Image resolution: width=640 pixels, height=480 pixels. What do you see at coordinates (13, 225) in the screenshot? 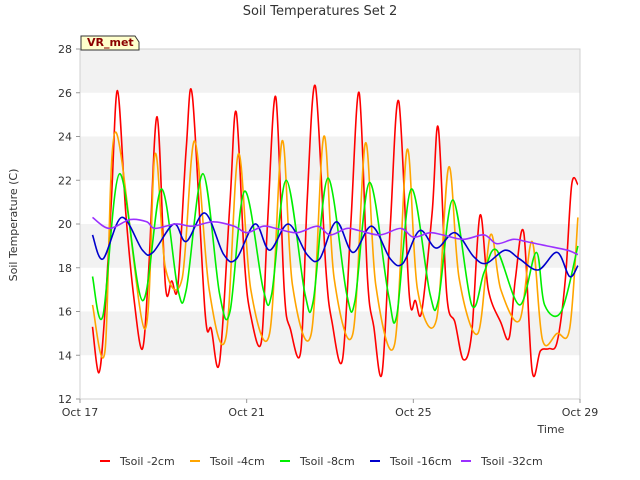
I see `y-axis-label: Soil Temperature (C)` at bounding box center [13, 225].